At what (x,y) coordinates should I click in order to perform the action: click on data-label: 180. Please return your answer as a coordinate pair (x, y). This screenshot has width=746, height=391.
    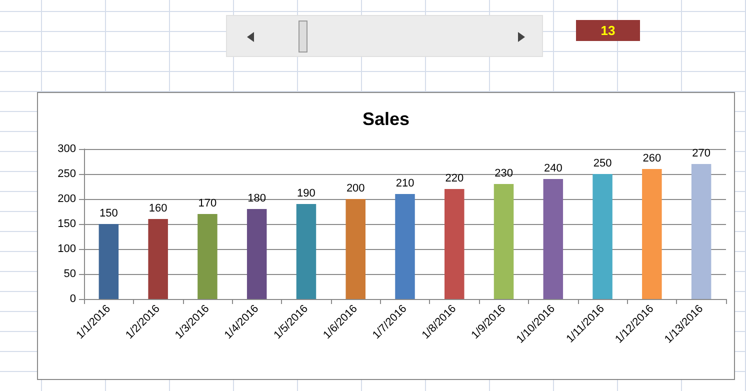
    Looking at the image, I should click on (257, 198).